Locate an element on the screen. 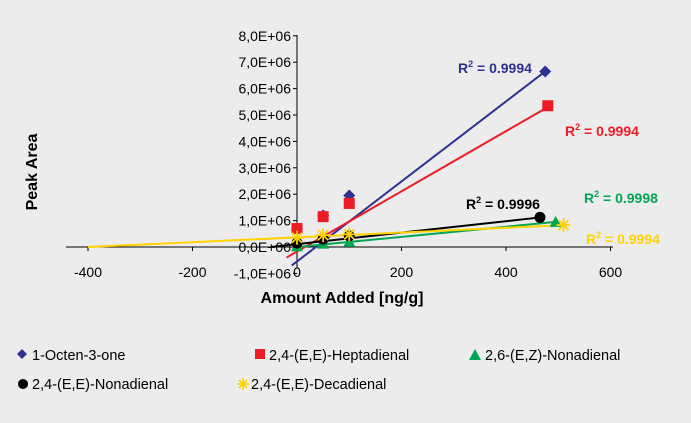 Image resolution: width=691 pixels, height=423 pixels. legend-item: 2,4-(E,E)-Heptadienal is located at coordinates (332, 356).